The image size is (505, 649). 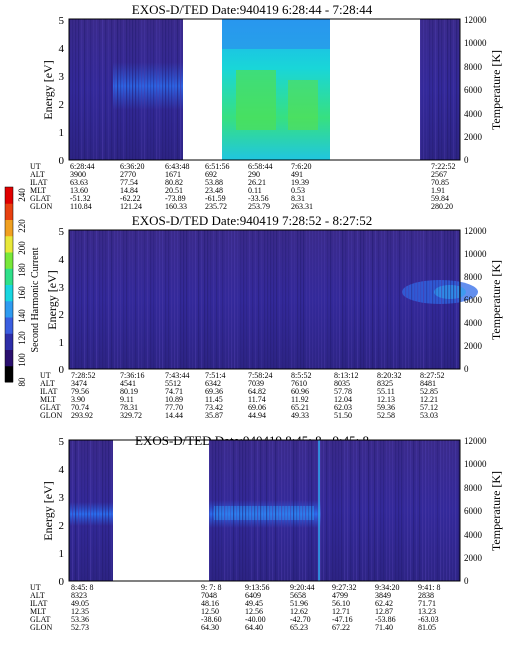 I want to click on panel-2-ylabel: Energy [eV], so click(x=52, y=299).